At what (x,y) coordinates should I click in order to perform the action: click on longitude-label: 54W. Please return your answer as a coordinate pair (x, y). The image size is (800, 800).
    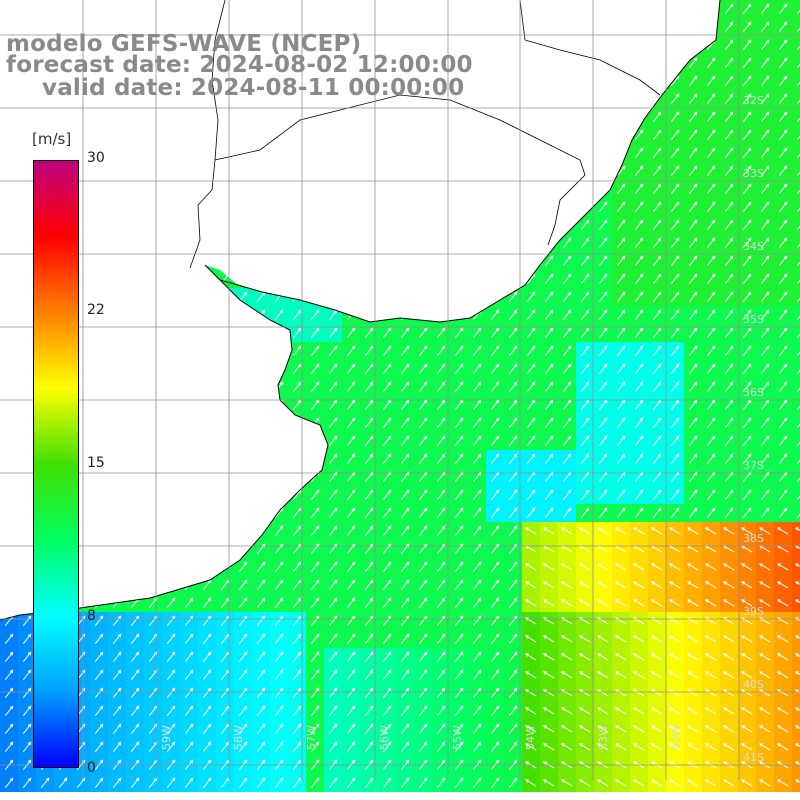
    Looking at the image, I should click on (530, 737).